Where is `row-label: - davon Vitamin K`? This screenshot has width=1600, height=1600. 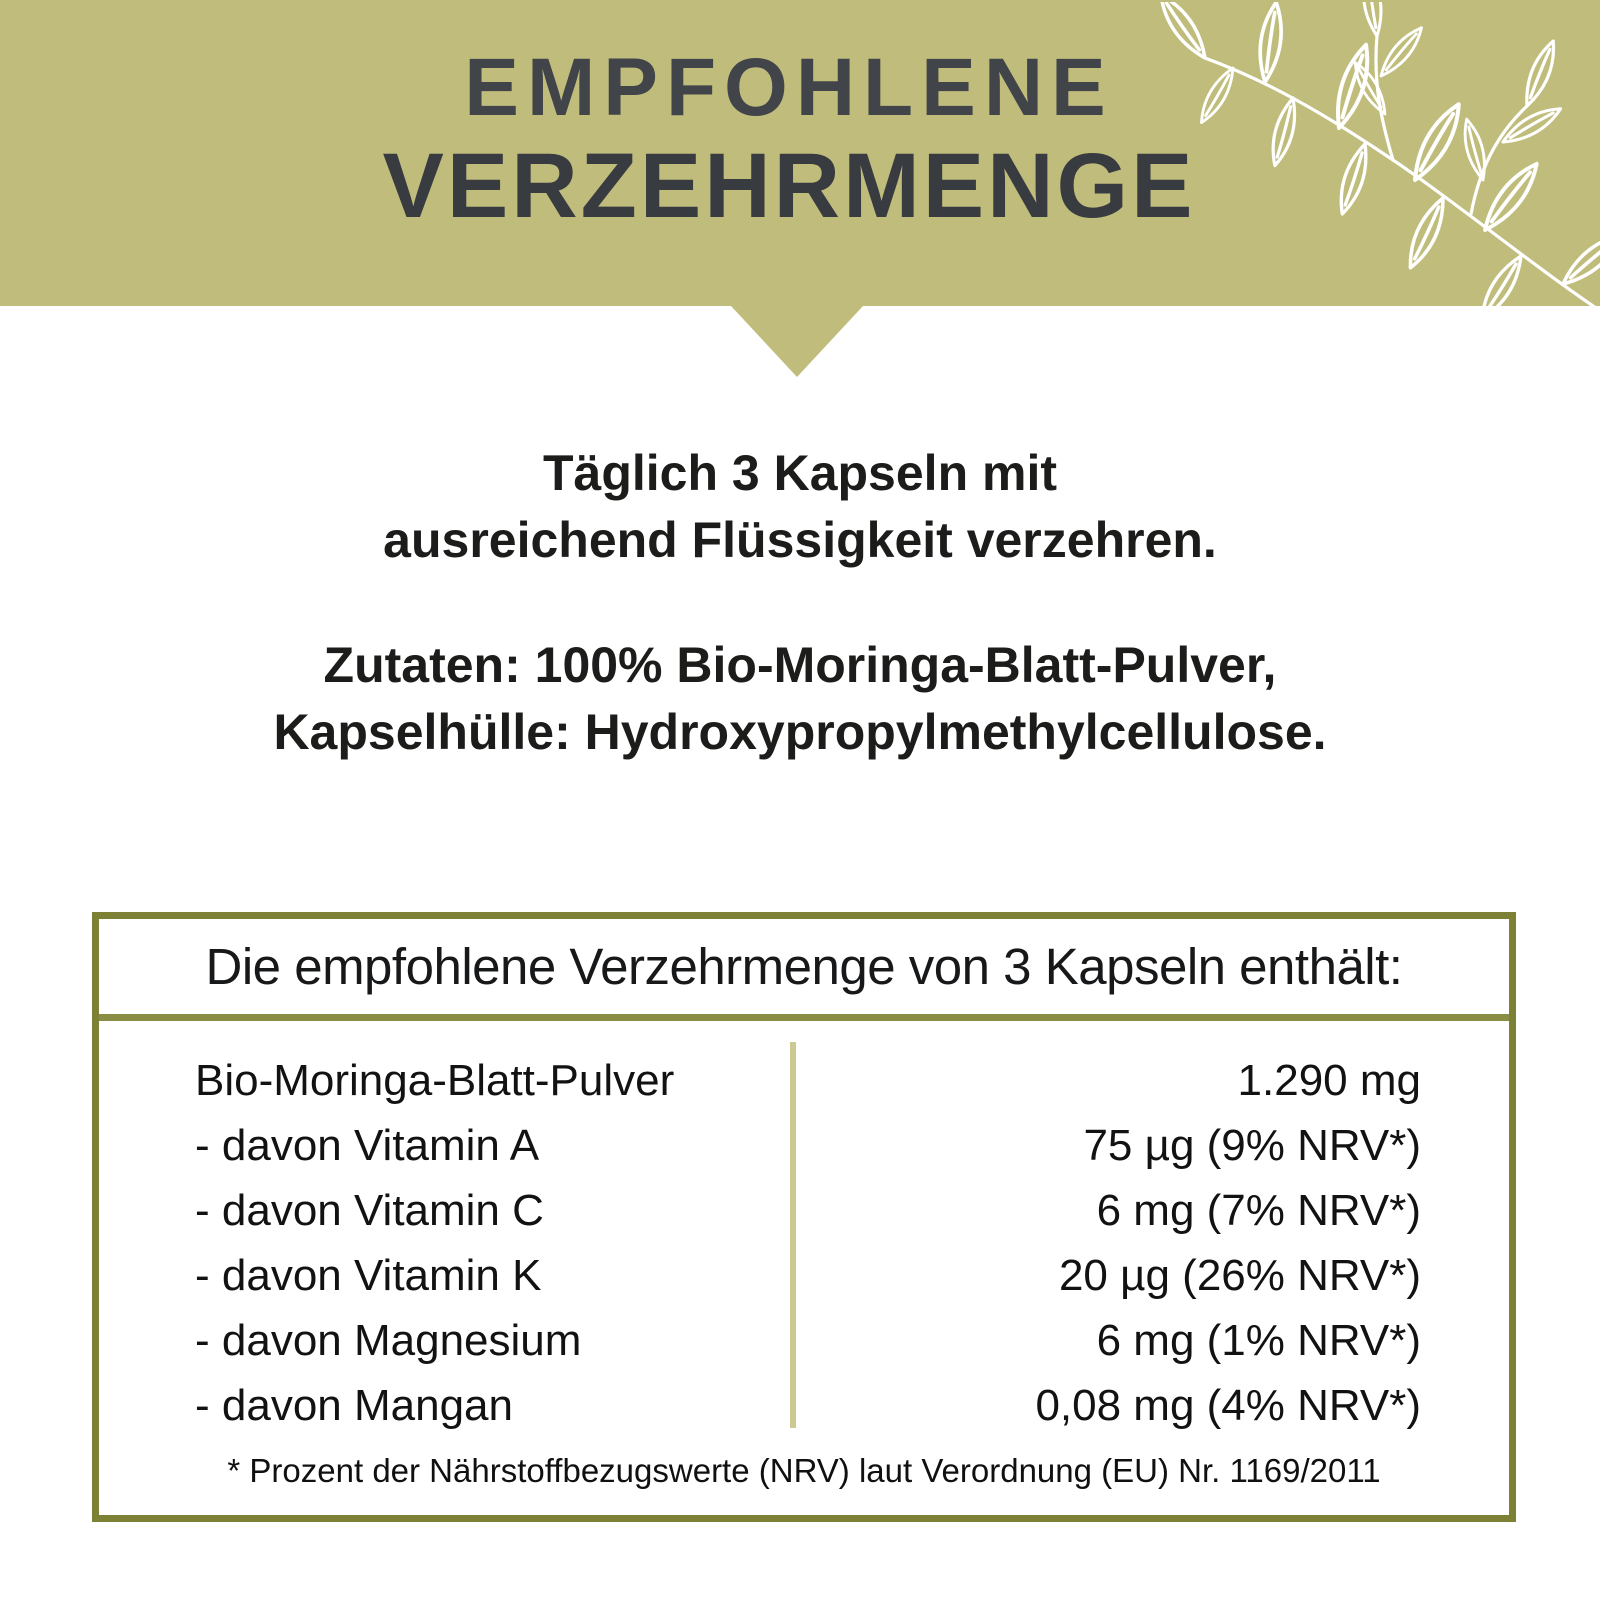 row-label: - davon Vitamin K is located at coordinates (368, 1275).